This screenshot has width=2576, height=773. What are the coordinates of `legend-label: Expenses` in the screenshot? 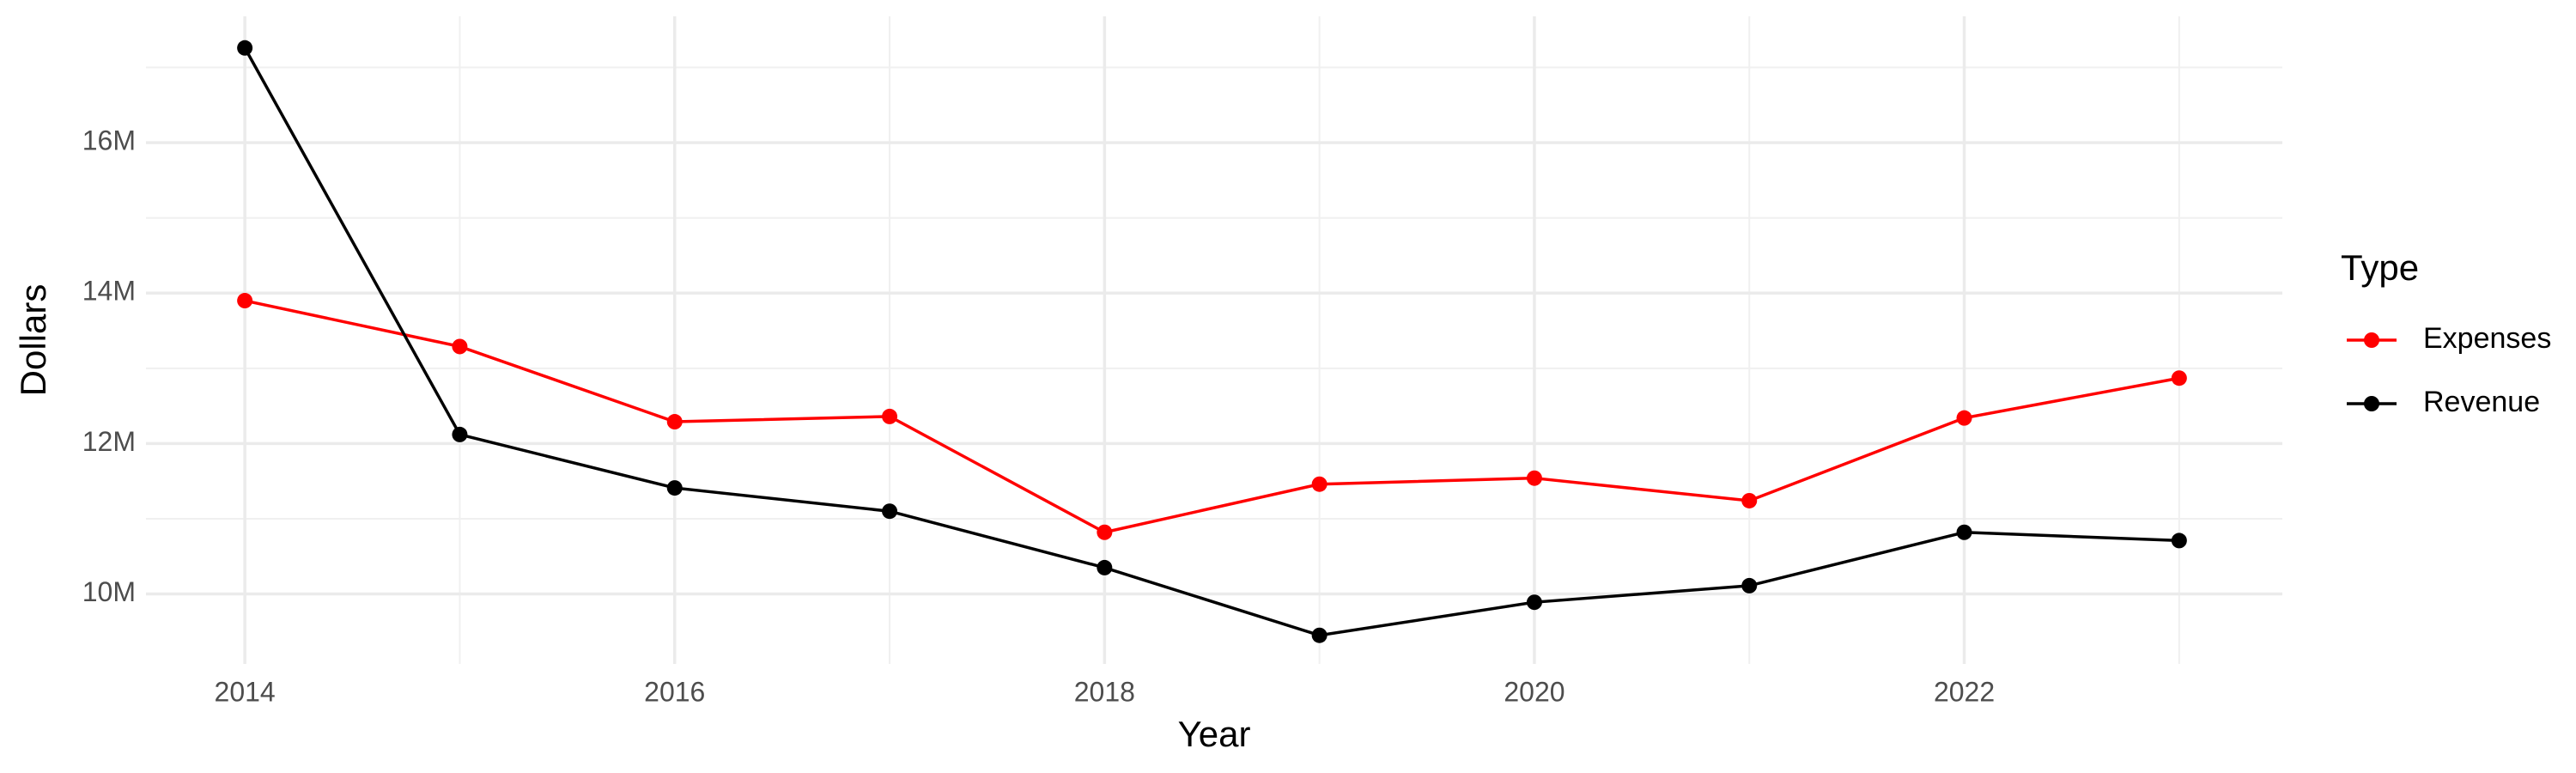 It's located at (2487, 338).